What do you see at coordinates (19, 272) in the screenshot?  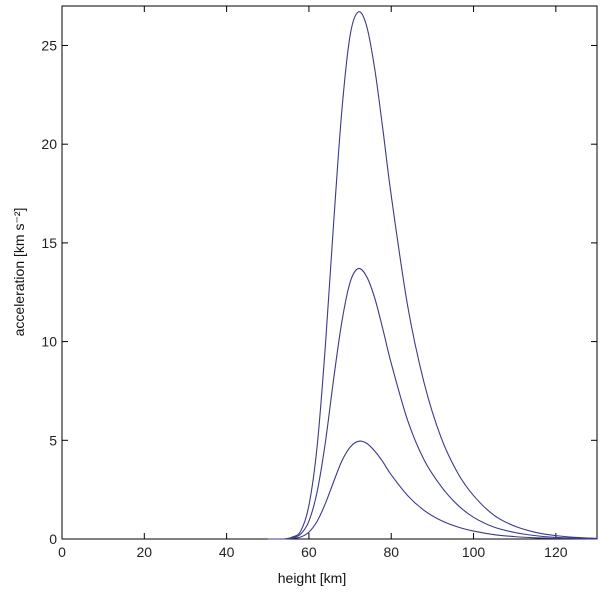 I see `y-axis-label: acceleration [km s⁻²]` at bounding box center [19, 272].